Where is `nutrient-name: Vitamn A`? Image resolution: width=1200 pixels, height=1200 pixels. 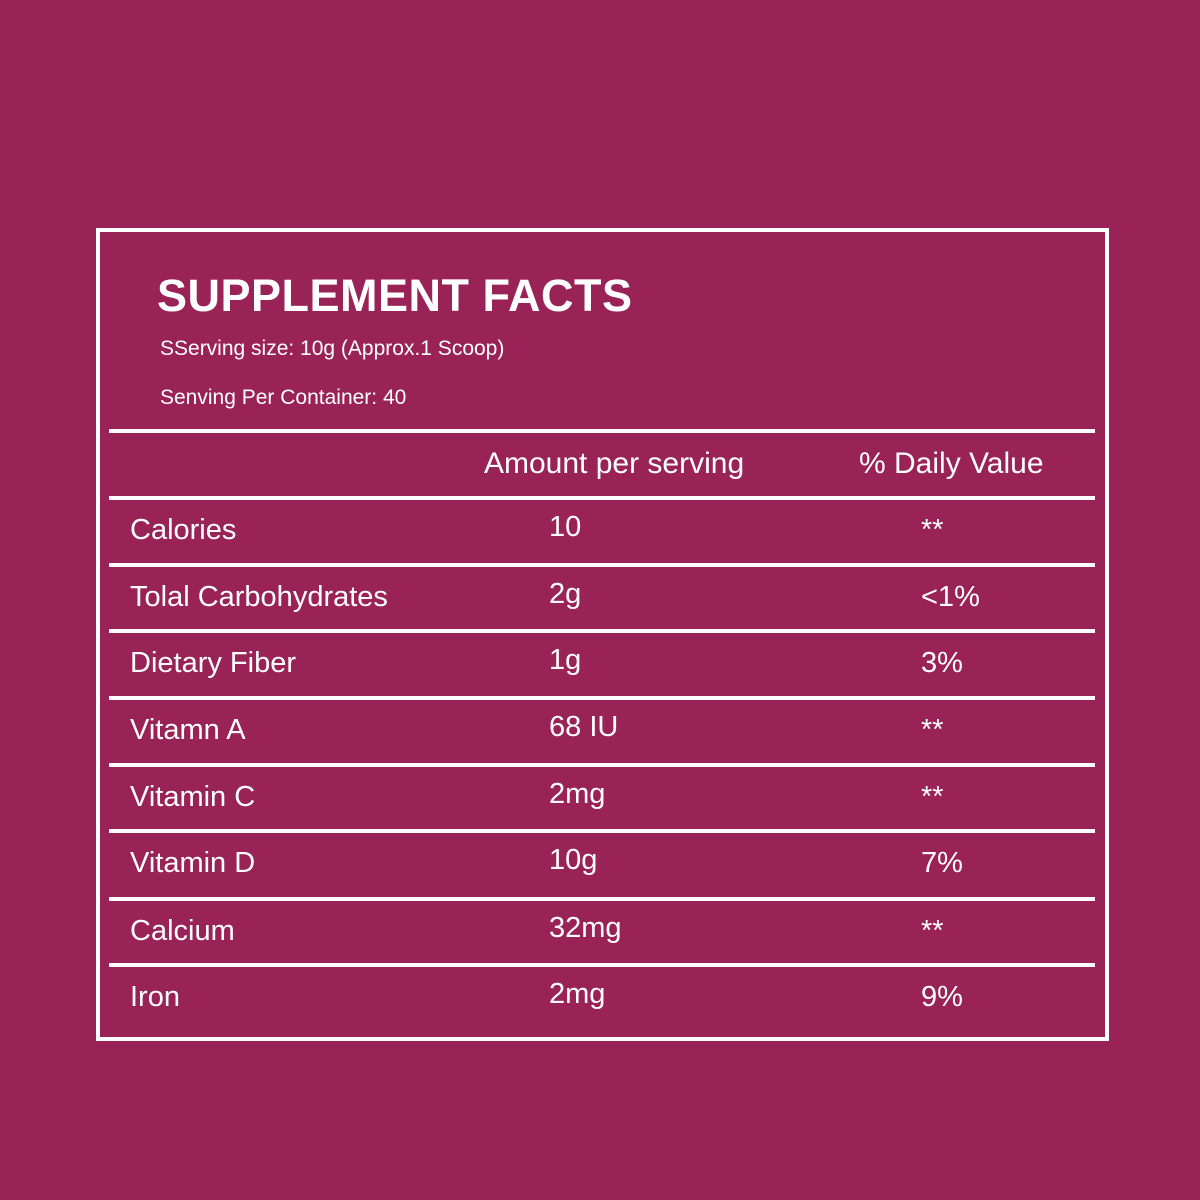
nutrient-name: Vitamn A is located at coordinates (188, 730).